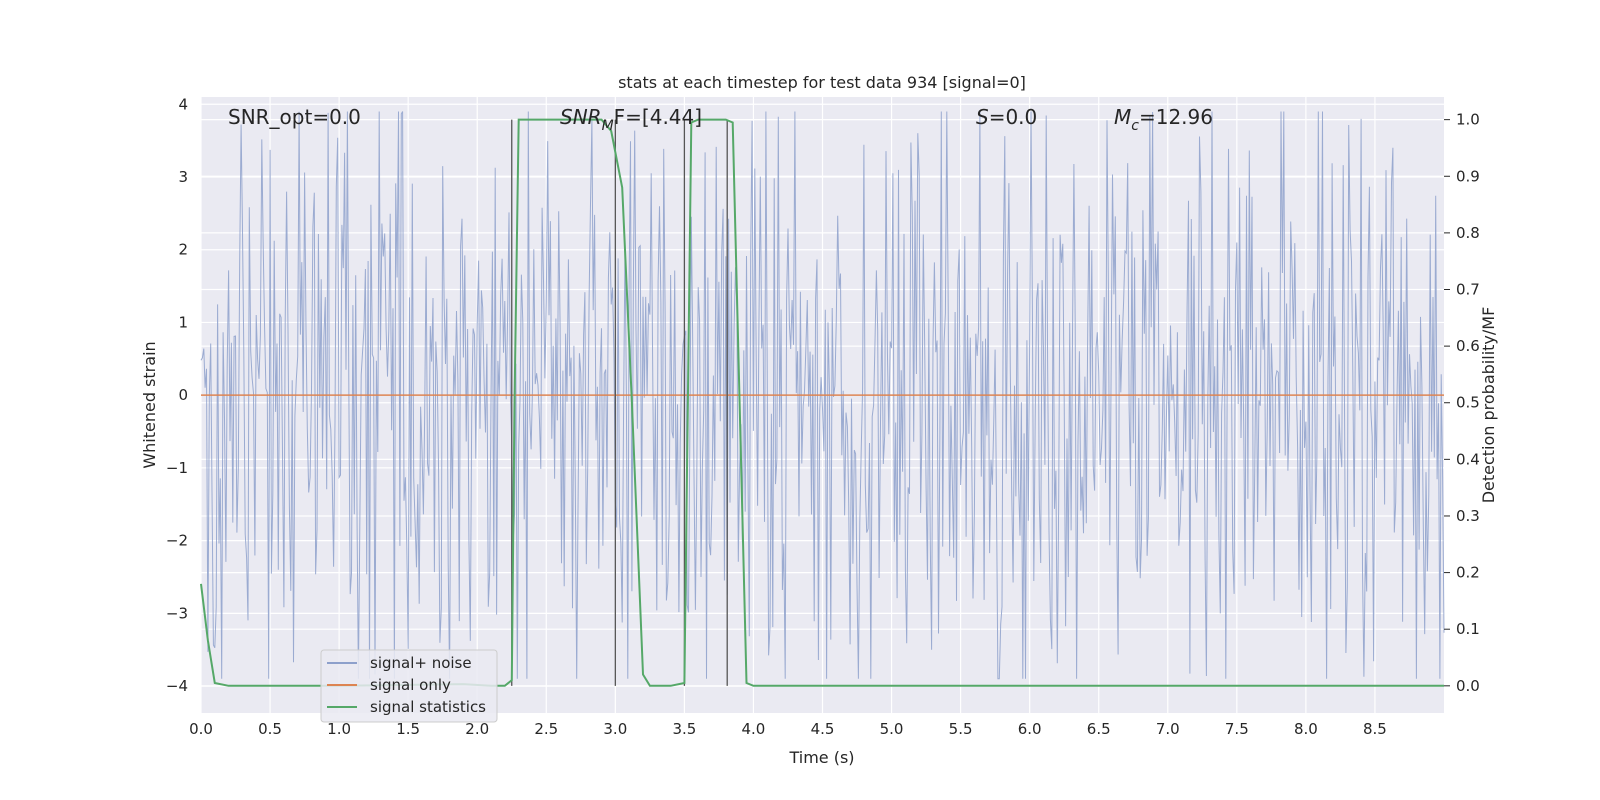  What do you see at coordinates (477, 729) in the screenshot?
I see `x-tick-label: 2.0` at bounding box center [477, 729].